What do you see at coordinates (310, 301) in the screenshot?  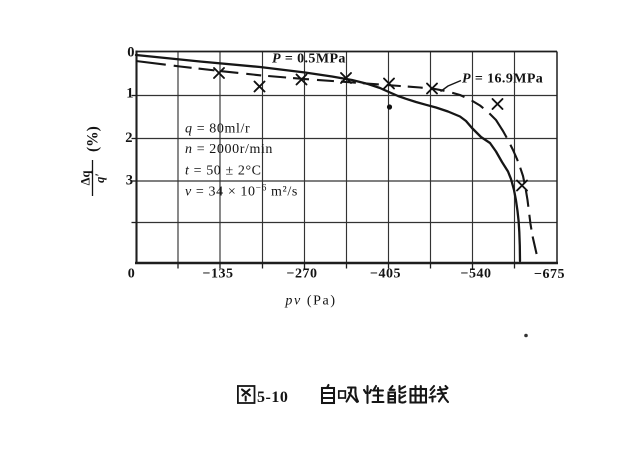 I see `svg-text: pv (Pa)` at bounding box center [310, 301].